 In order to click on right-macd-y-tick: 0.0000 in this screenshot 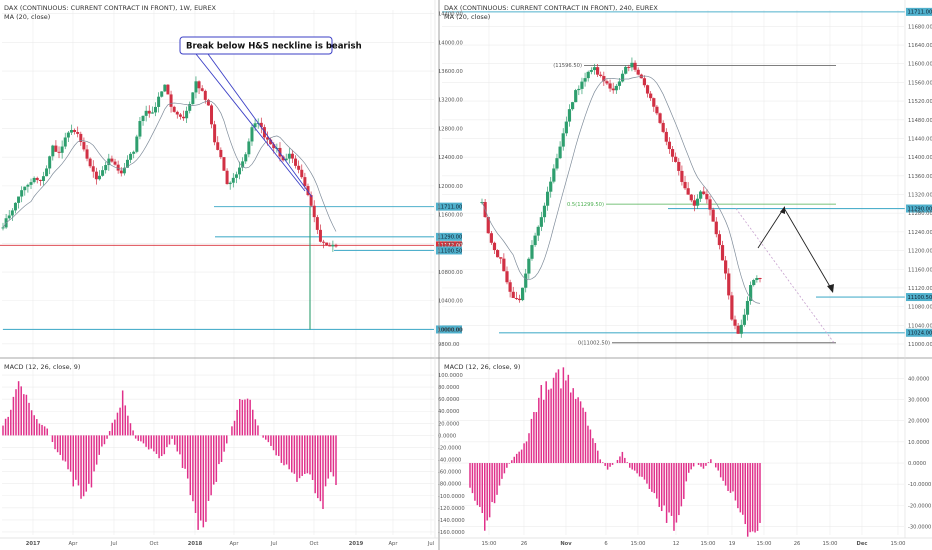, I will do `click(917, 464)`.